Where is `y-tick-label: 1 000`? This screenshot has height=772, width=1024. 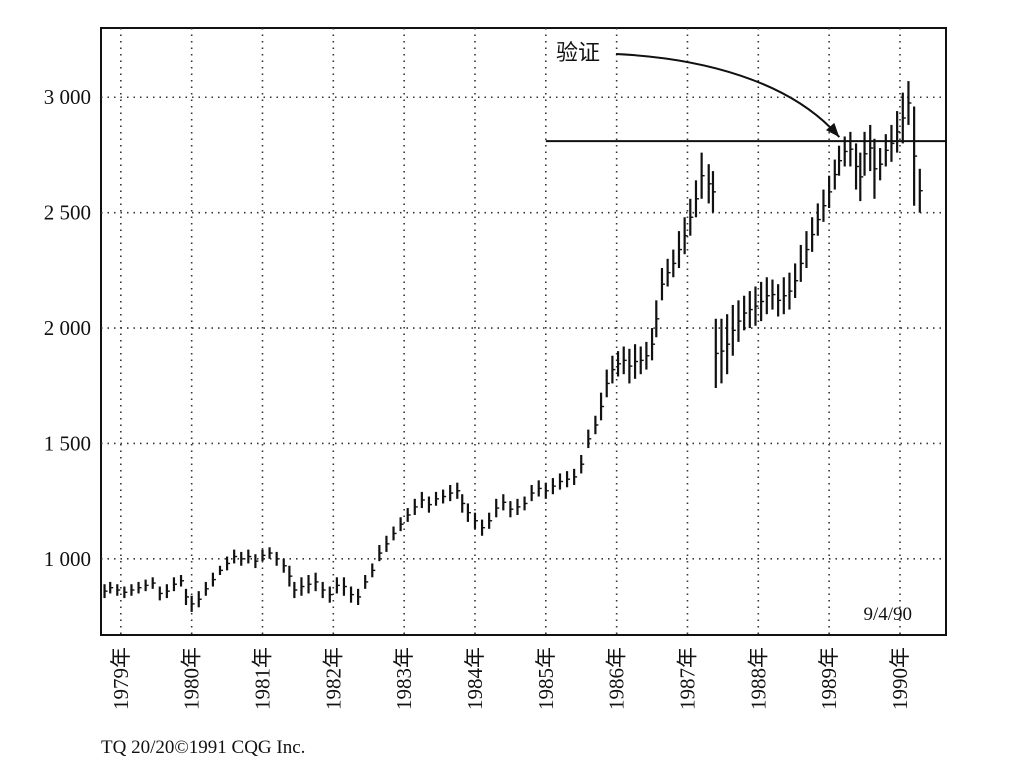 y-tick-label: 1 000 is located at coordinates (67, 559).